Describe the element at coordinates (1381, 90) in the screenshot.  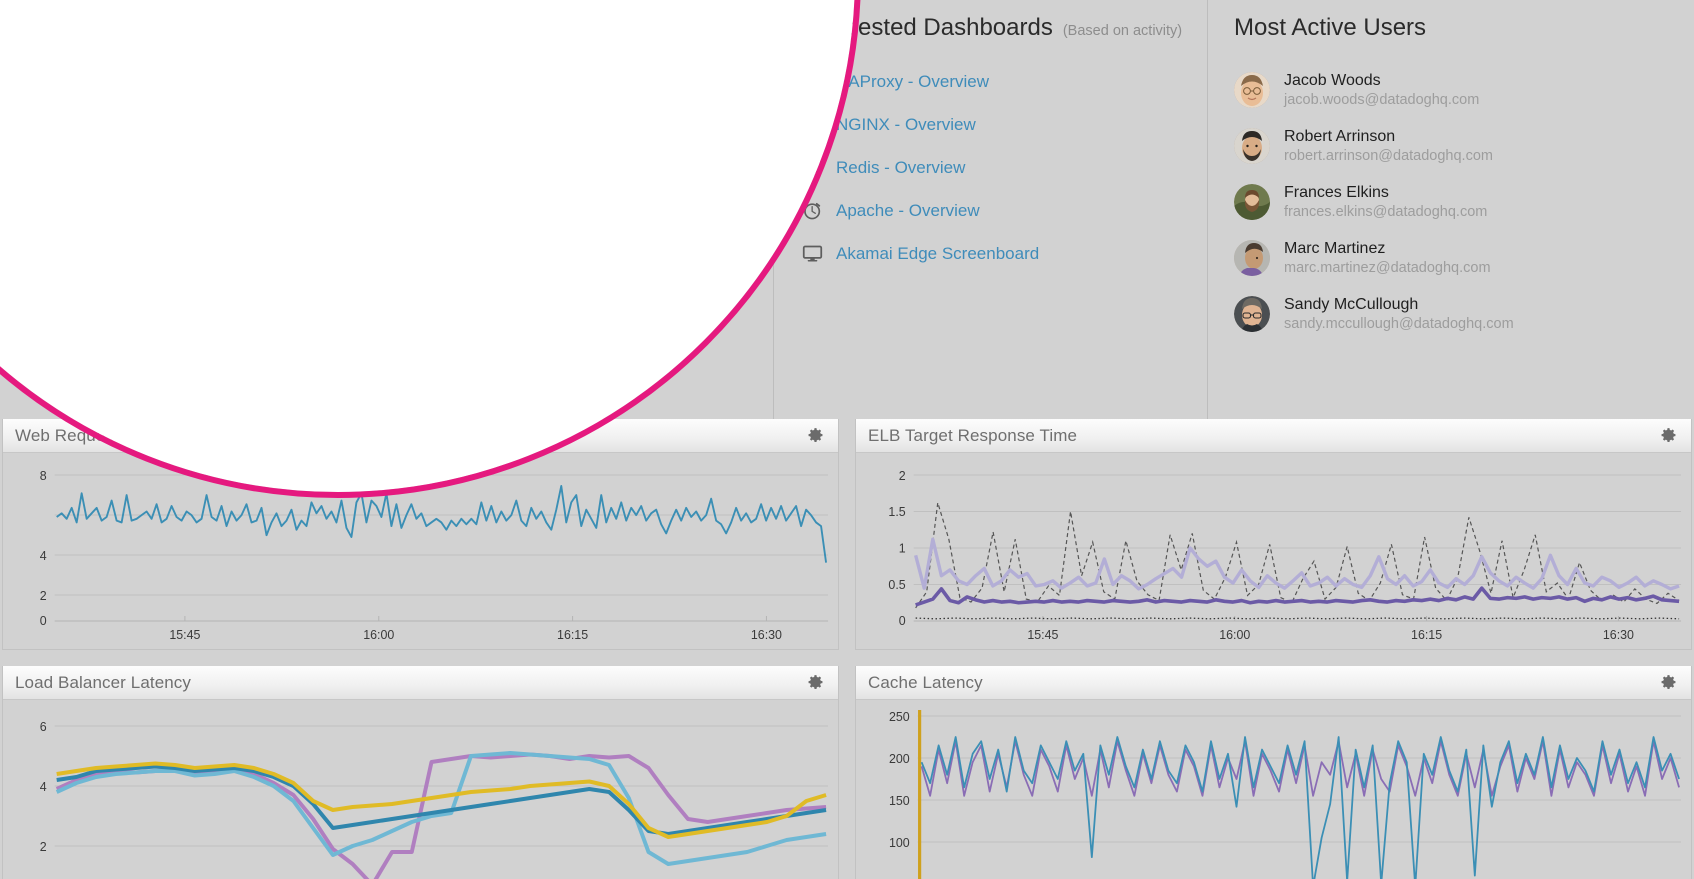
I see `user-text: Jacob Woods jacob.woods@datadoghq.com` at that location.